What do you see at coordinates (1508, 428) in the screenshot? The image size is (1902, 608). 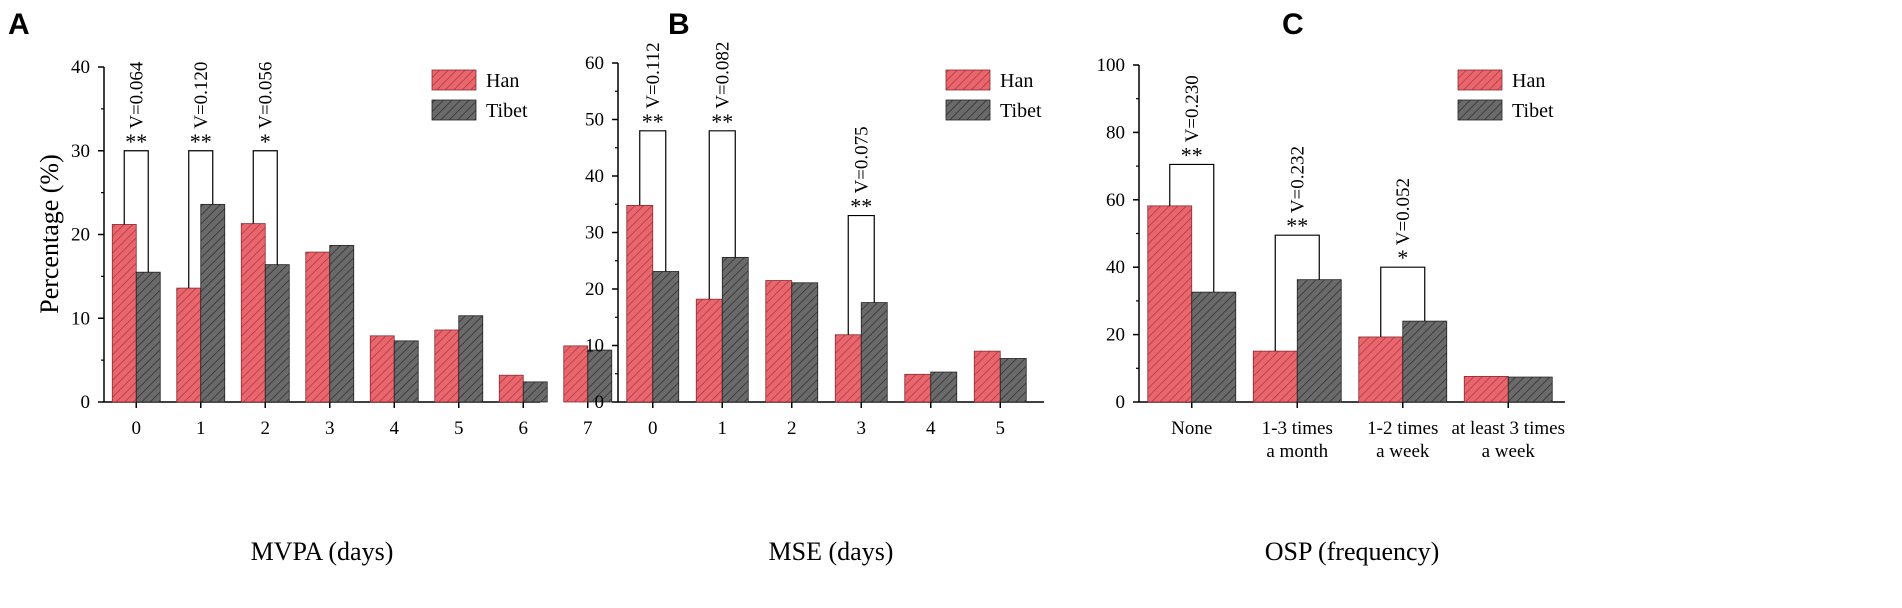 I see `x-tick-label: at least 3 times` at bounding box center [1508, 428].